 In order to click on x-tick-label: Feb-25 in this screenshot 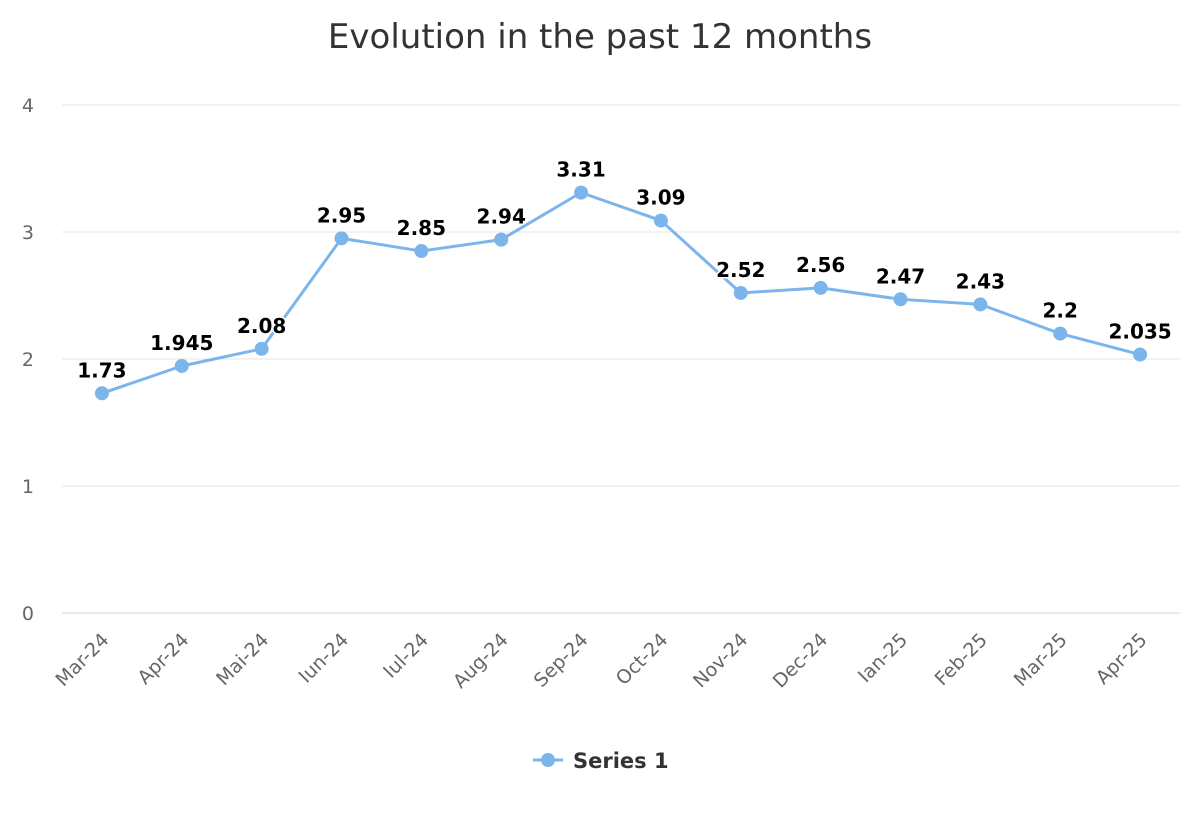, I will do `click(961, 659)`.